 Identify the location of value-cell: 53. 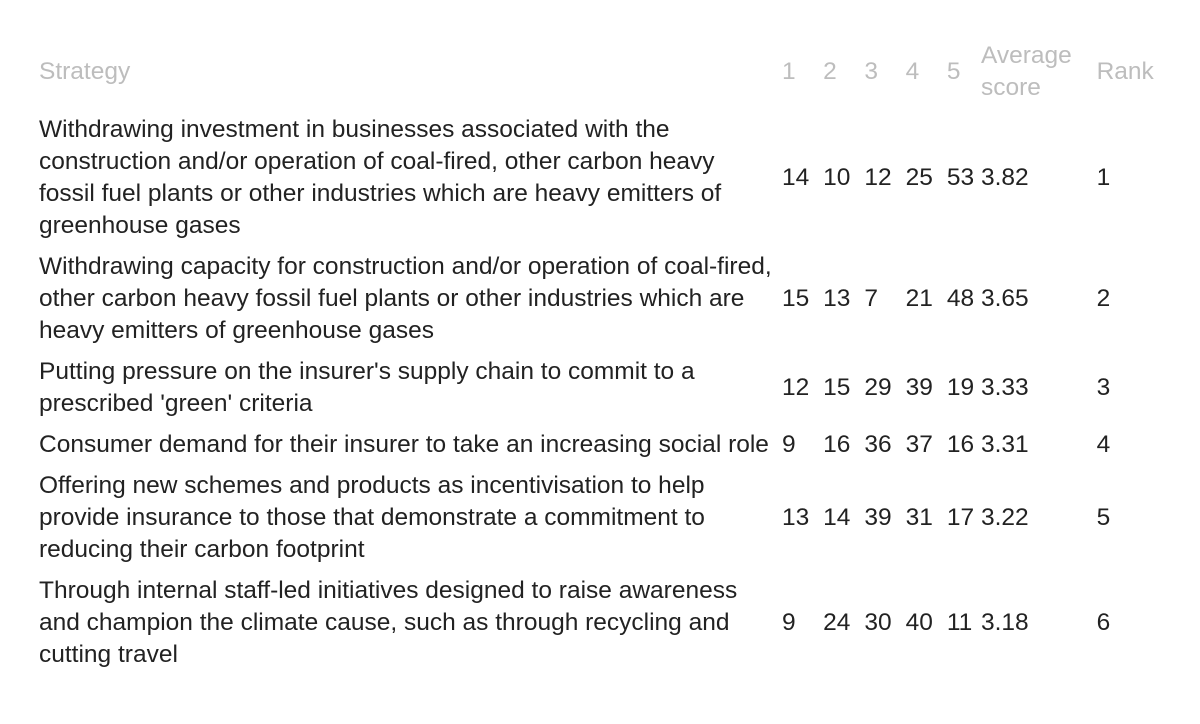
(960, 177).